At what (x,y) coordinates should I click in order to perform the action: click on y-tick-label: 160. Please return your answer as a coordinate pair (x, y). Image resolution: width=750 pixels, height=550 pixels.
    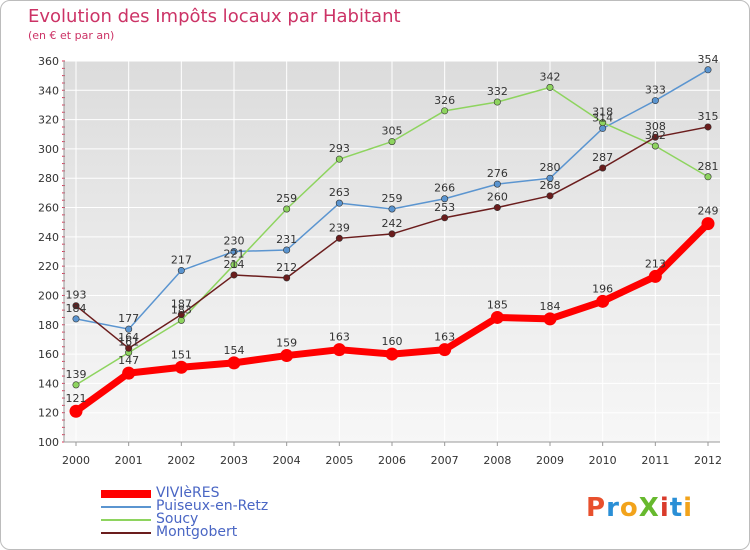
    Looking at the image, I should click on (48, 354).